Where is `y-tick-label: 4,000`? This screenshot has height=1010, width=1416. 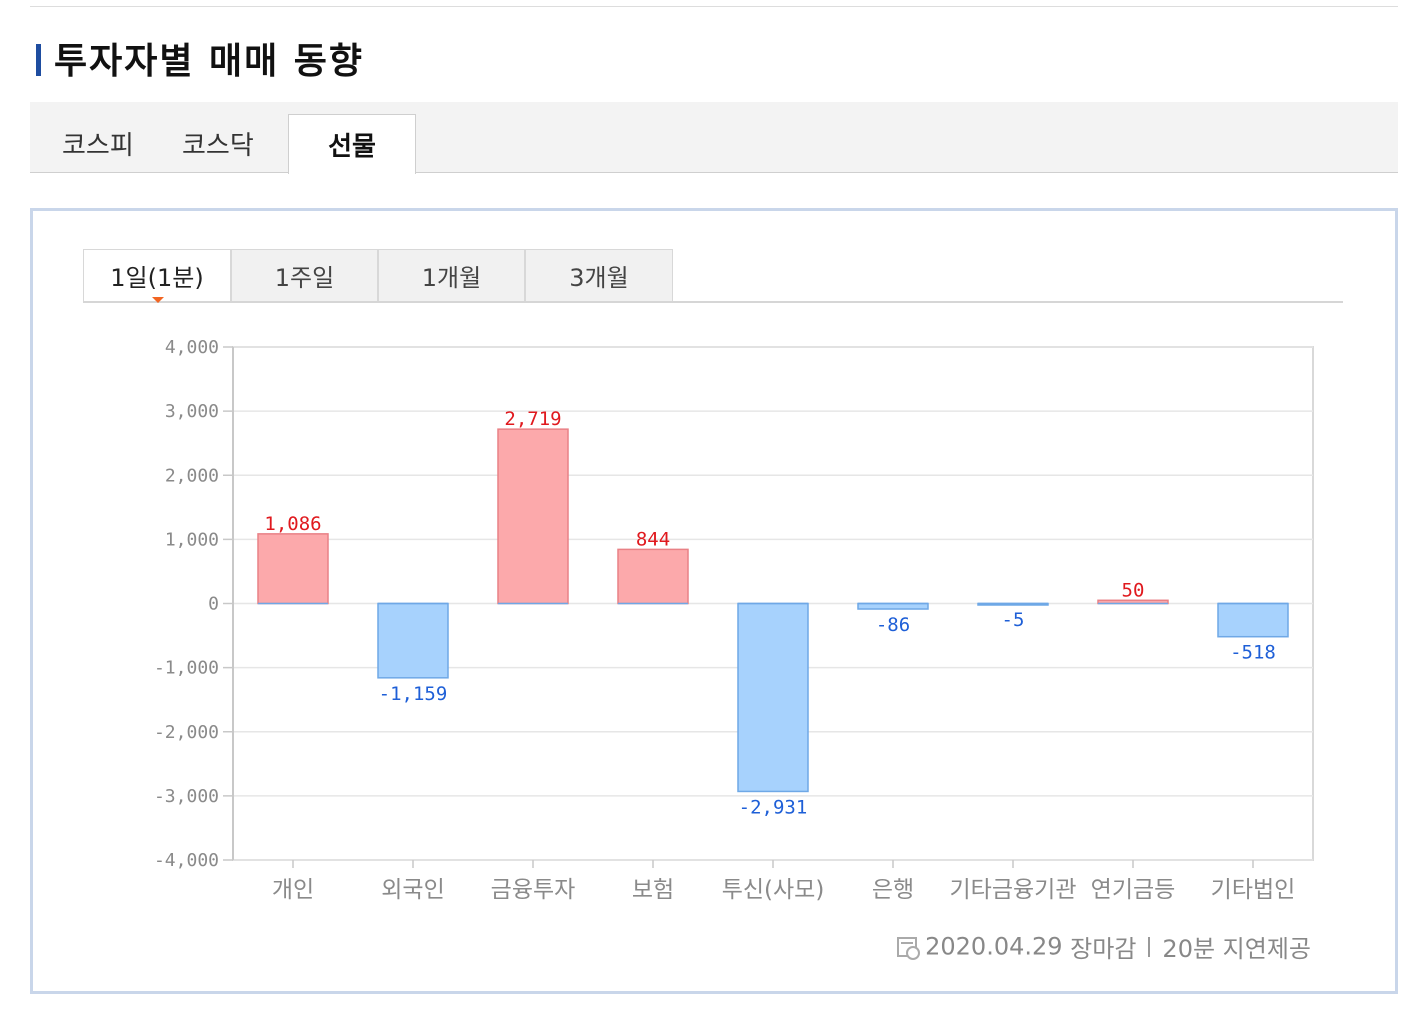 y-tick-label: 4,000 is located at coordinates (192, 347).